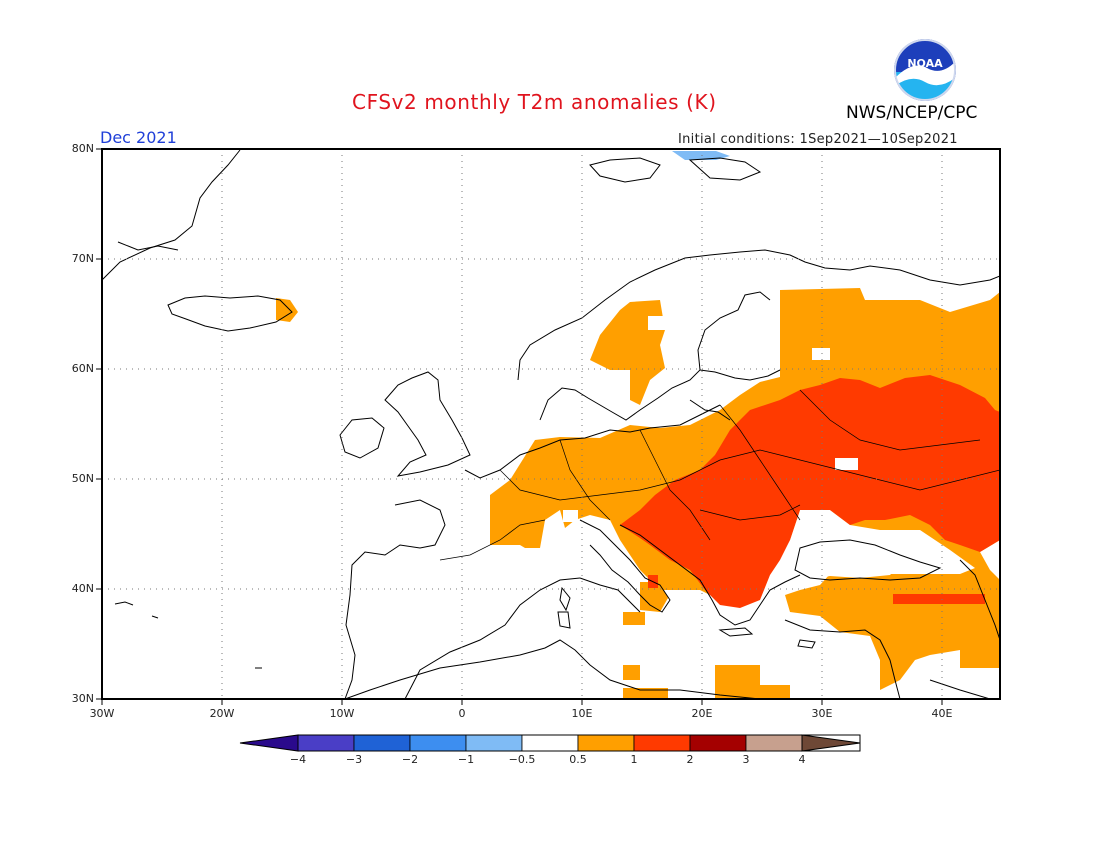 The height and width of the screenshot is (850, 1100). I want to click on lat-label-60n: 60N, so click(82, 368).